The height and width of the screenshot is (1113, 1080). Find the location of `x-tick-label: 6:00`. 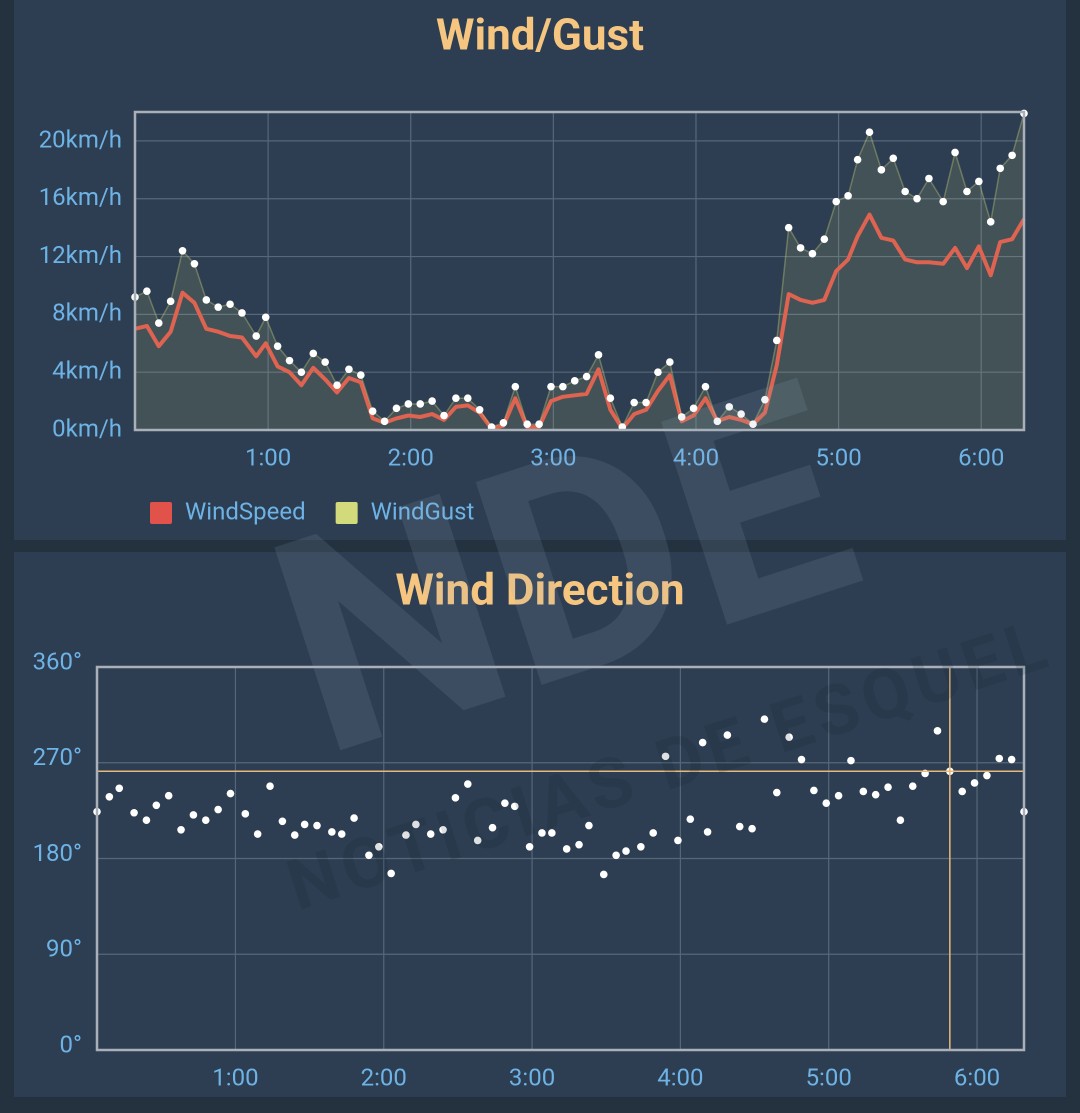

x-tick-label: 6:00 is located at coordinates (981, 457).